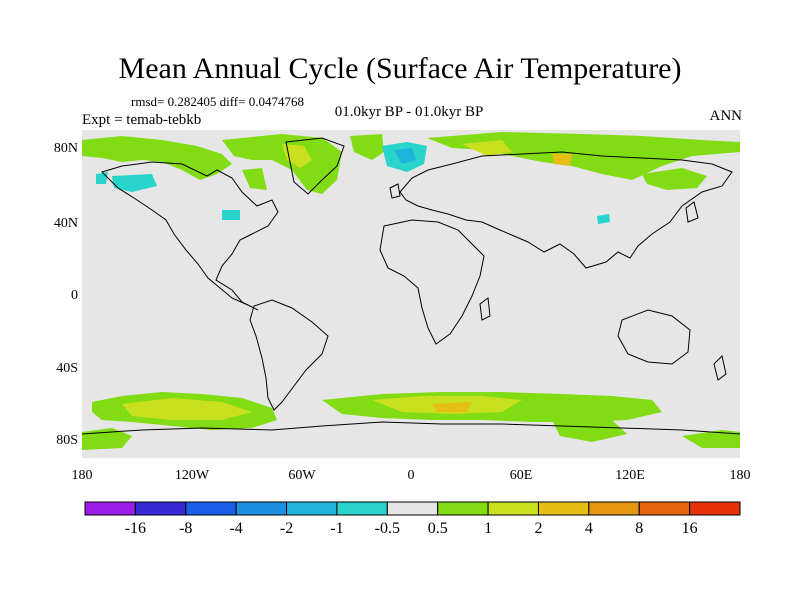 Image resolution: width=800 pixels, height=600 pixels. I want to click on lat-label-40n: 40N, so click(65, 223).